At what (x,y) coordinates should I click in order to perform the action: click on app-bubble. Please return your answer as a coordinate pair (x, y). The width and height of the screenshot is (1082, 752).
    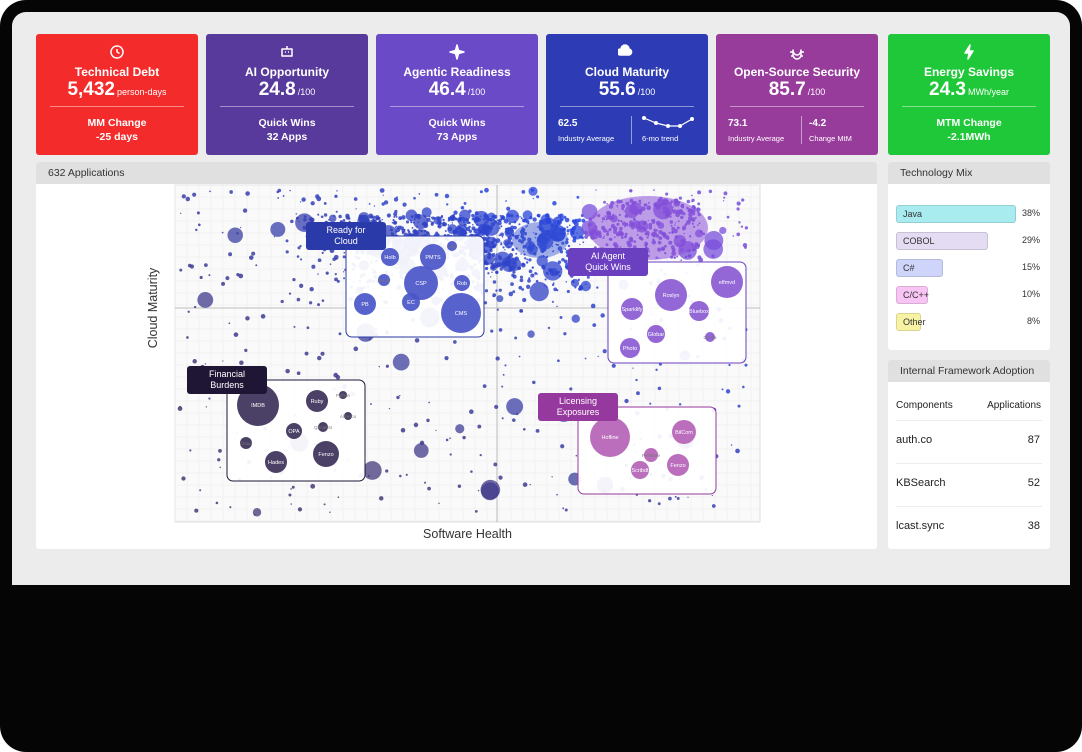
    Looking at the image, I should click on (640, 470).